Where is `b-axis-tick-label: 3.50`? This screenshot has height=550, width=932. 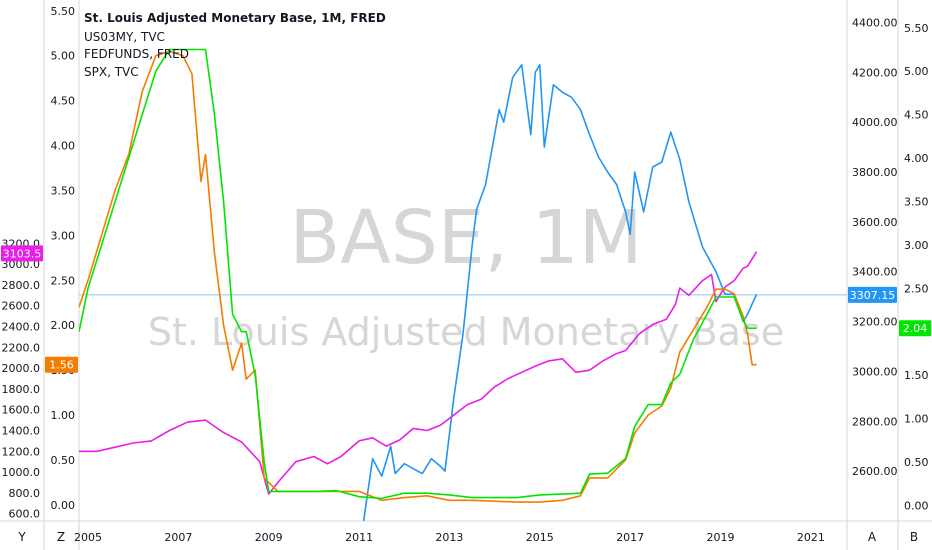 b-axis-tick-label: 3.50 is located at coordinates (916, 202).